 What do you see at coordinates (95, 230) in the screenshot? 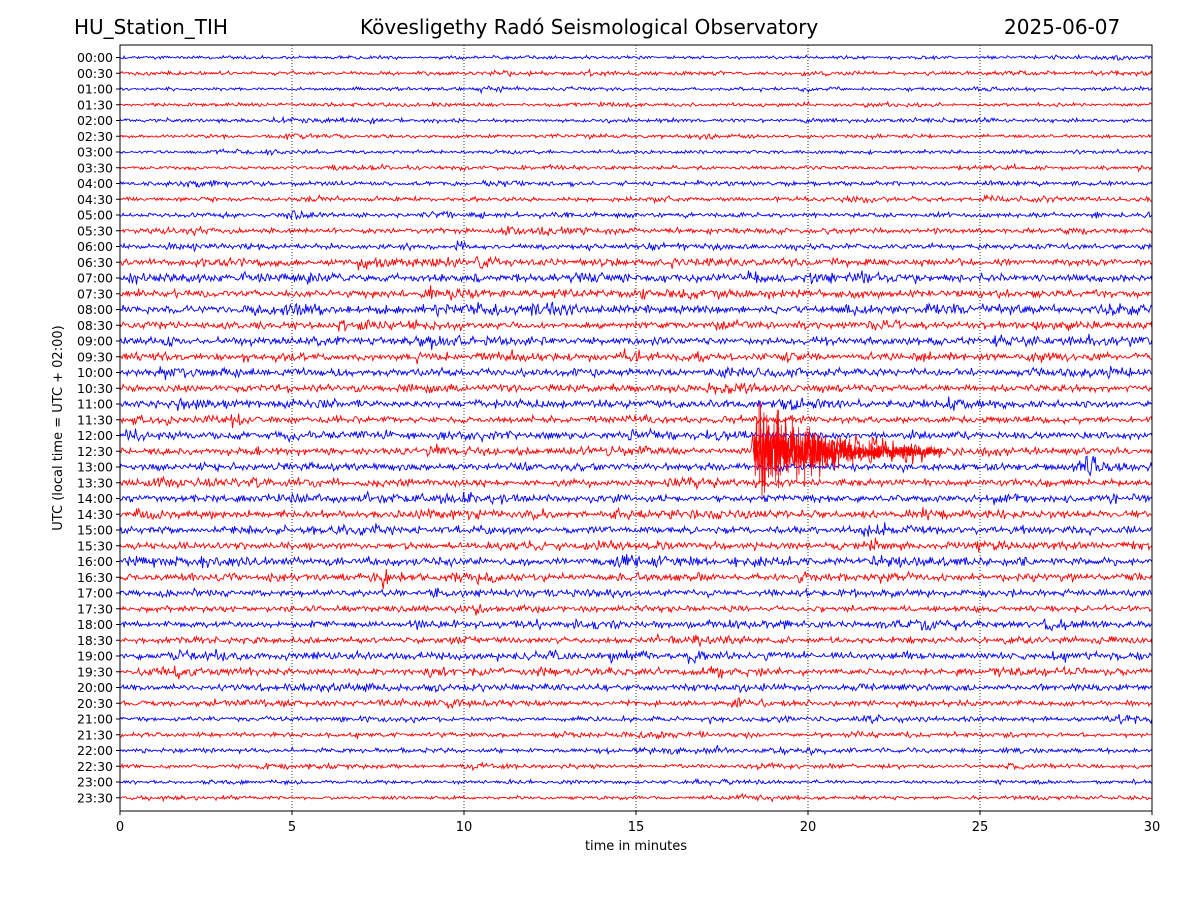
I see `y-tick-label: 05:30` at bounding box center [95, 230].